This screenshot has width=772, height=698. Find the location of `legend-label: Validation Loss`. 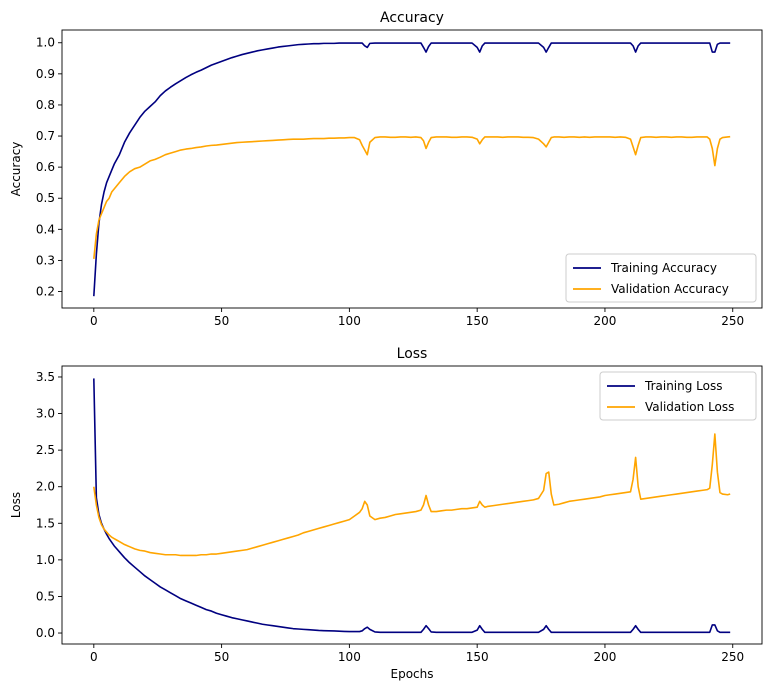

legend-label: Validation Loss is located at coordinates (689, 407).